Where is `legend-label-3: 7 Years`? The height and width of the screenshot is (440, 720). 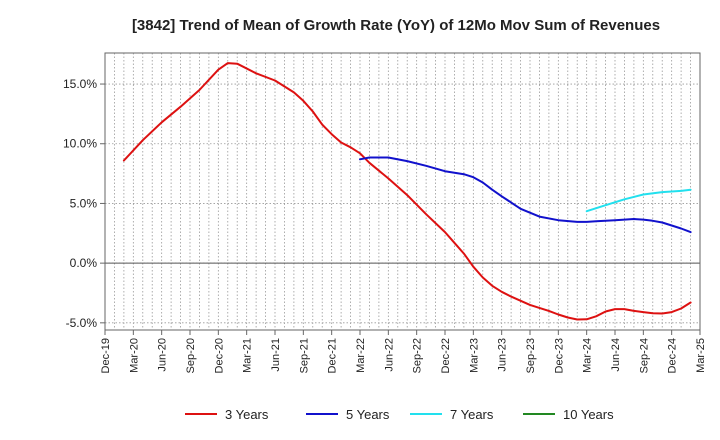 legend-label-3: 7 Years is located at coordinates (472, 414).